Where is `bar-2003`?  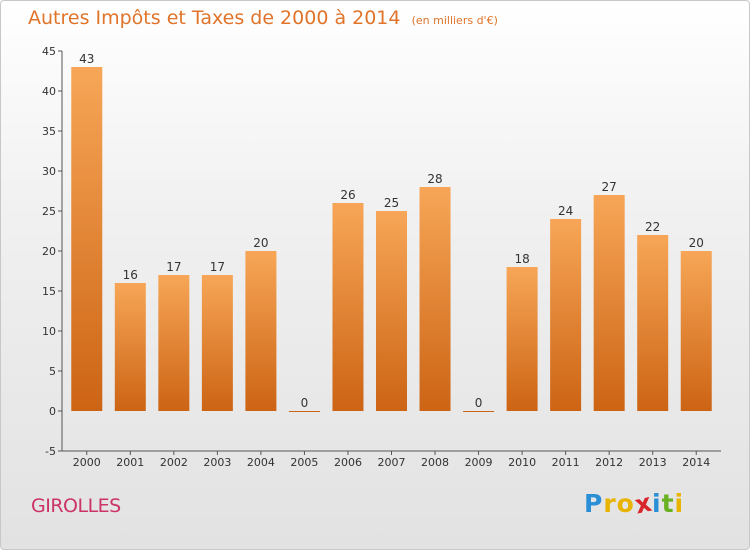
bar-2003 is located at coordinates (217, 343).